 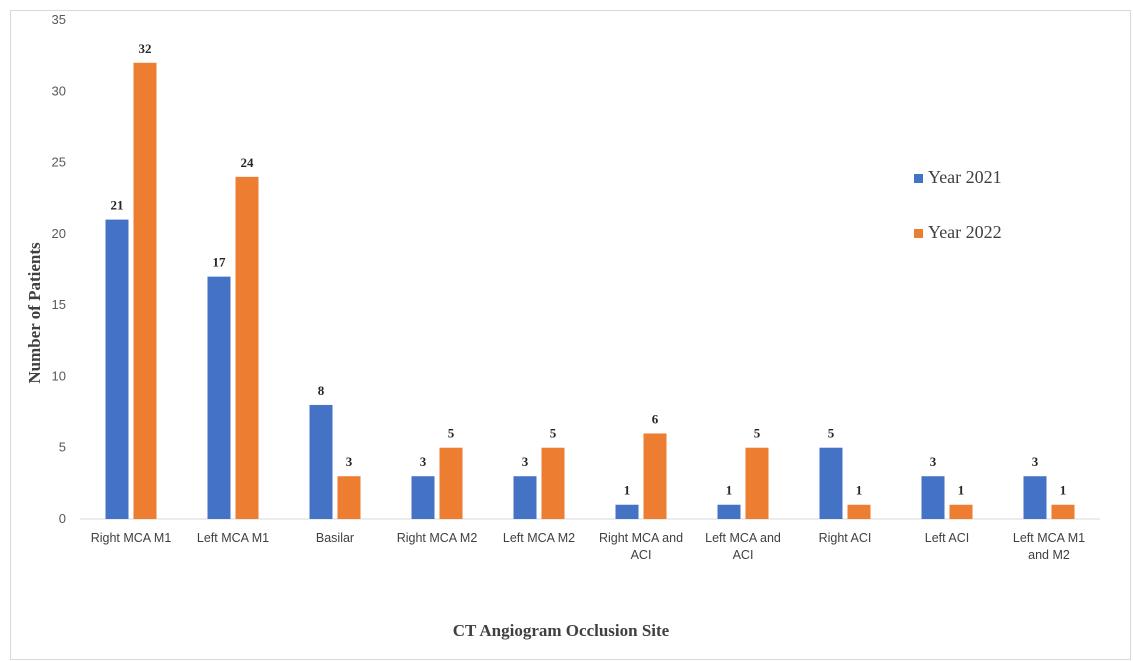 What do you see at coordinates (131, 538) in the screenshot?
I see `category-label: Right MCA M1` at bounding box center [131, 538].